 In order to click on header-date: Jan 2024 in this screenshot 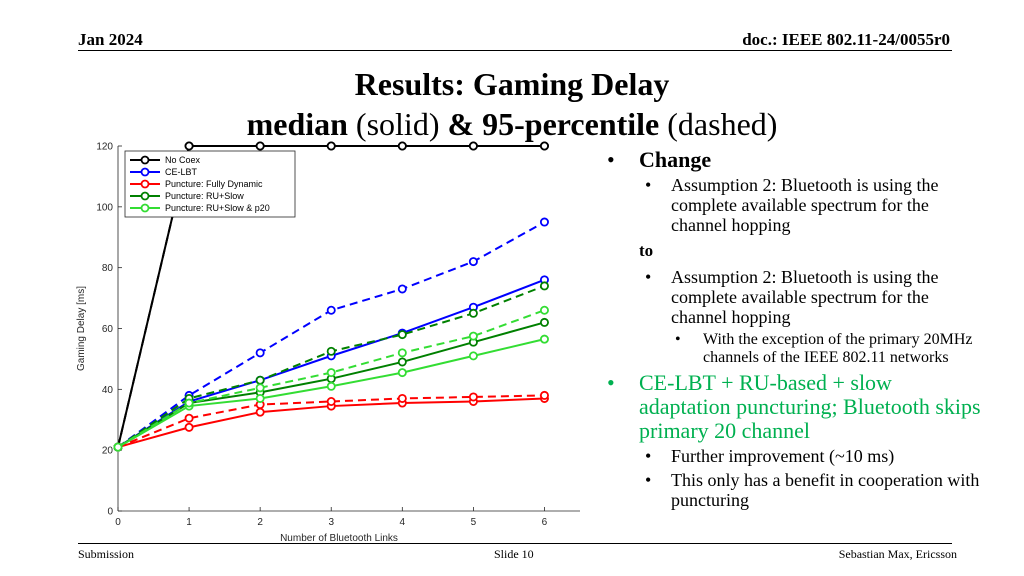, I will do `click(110, 39)`.